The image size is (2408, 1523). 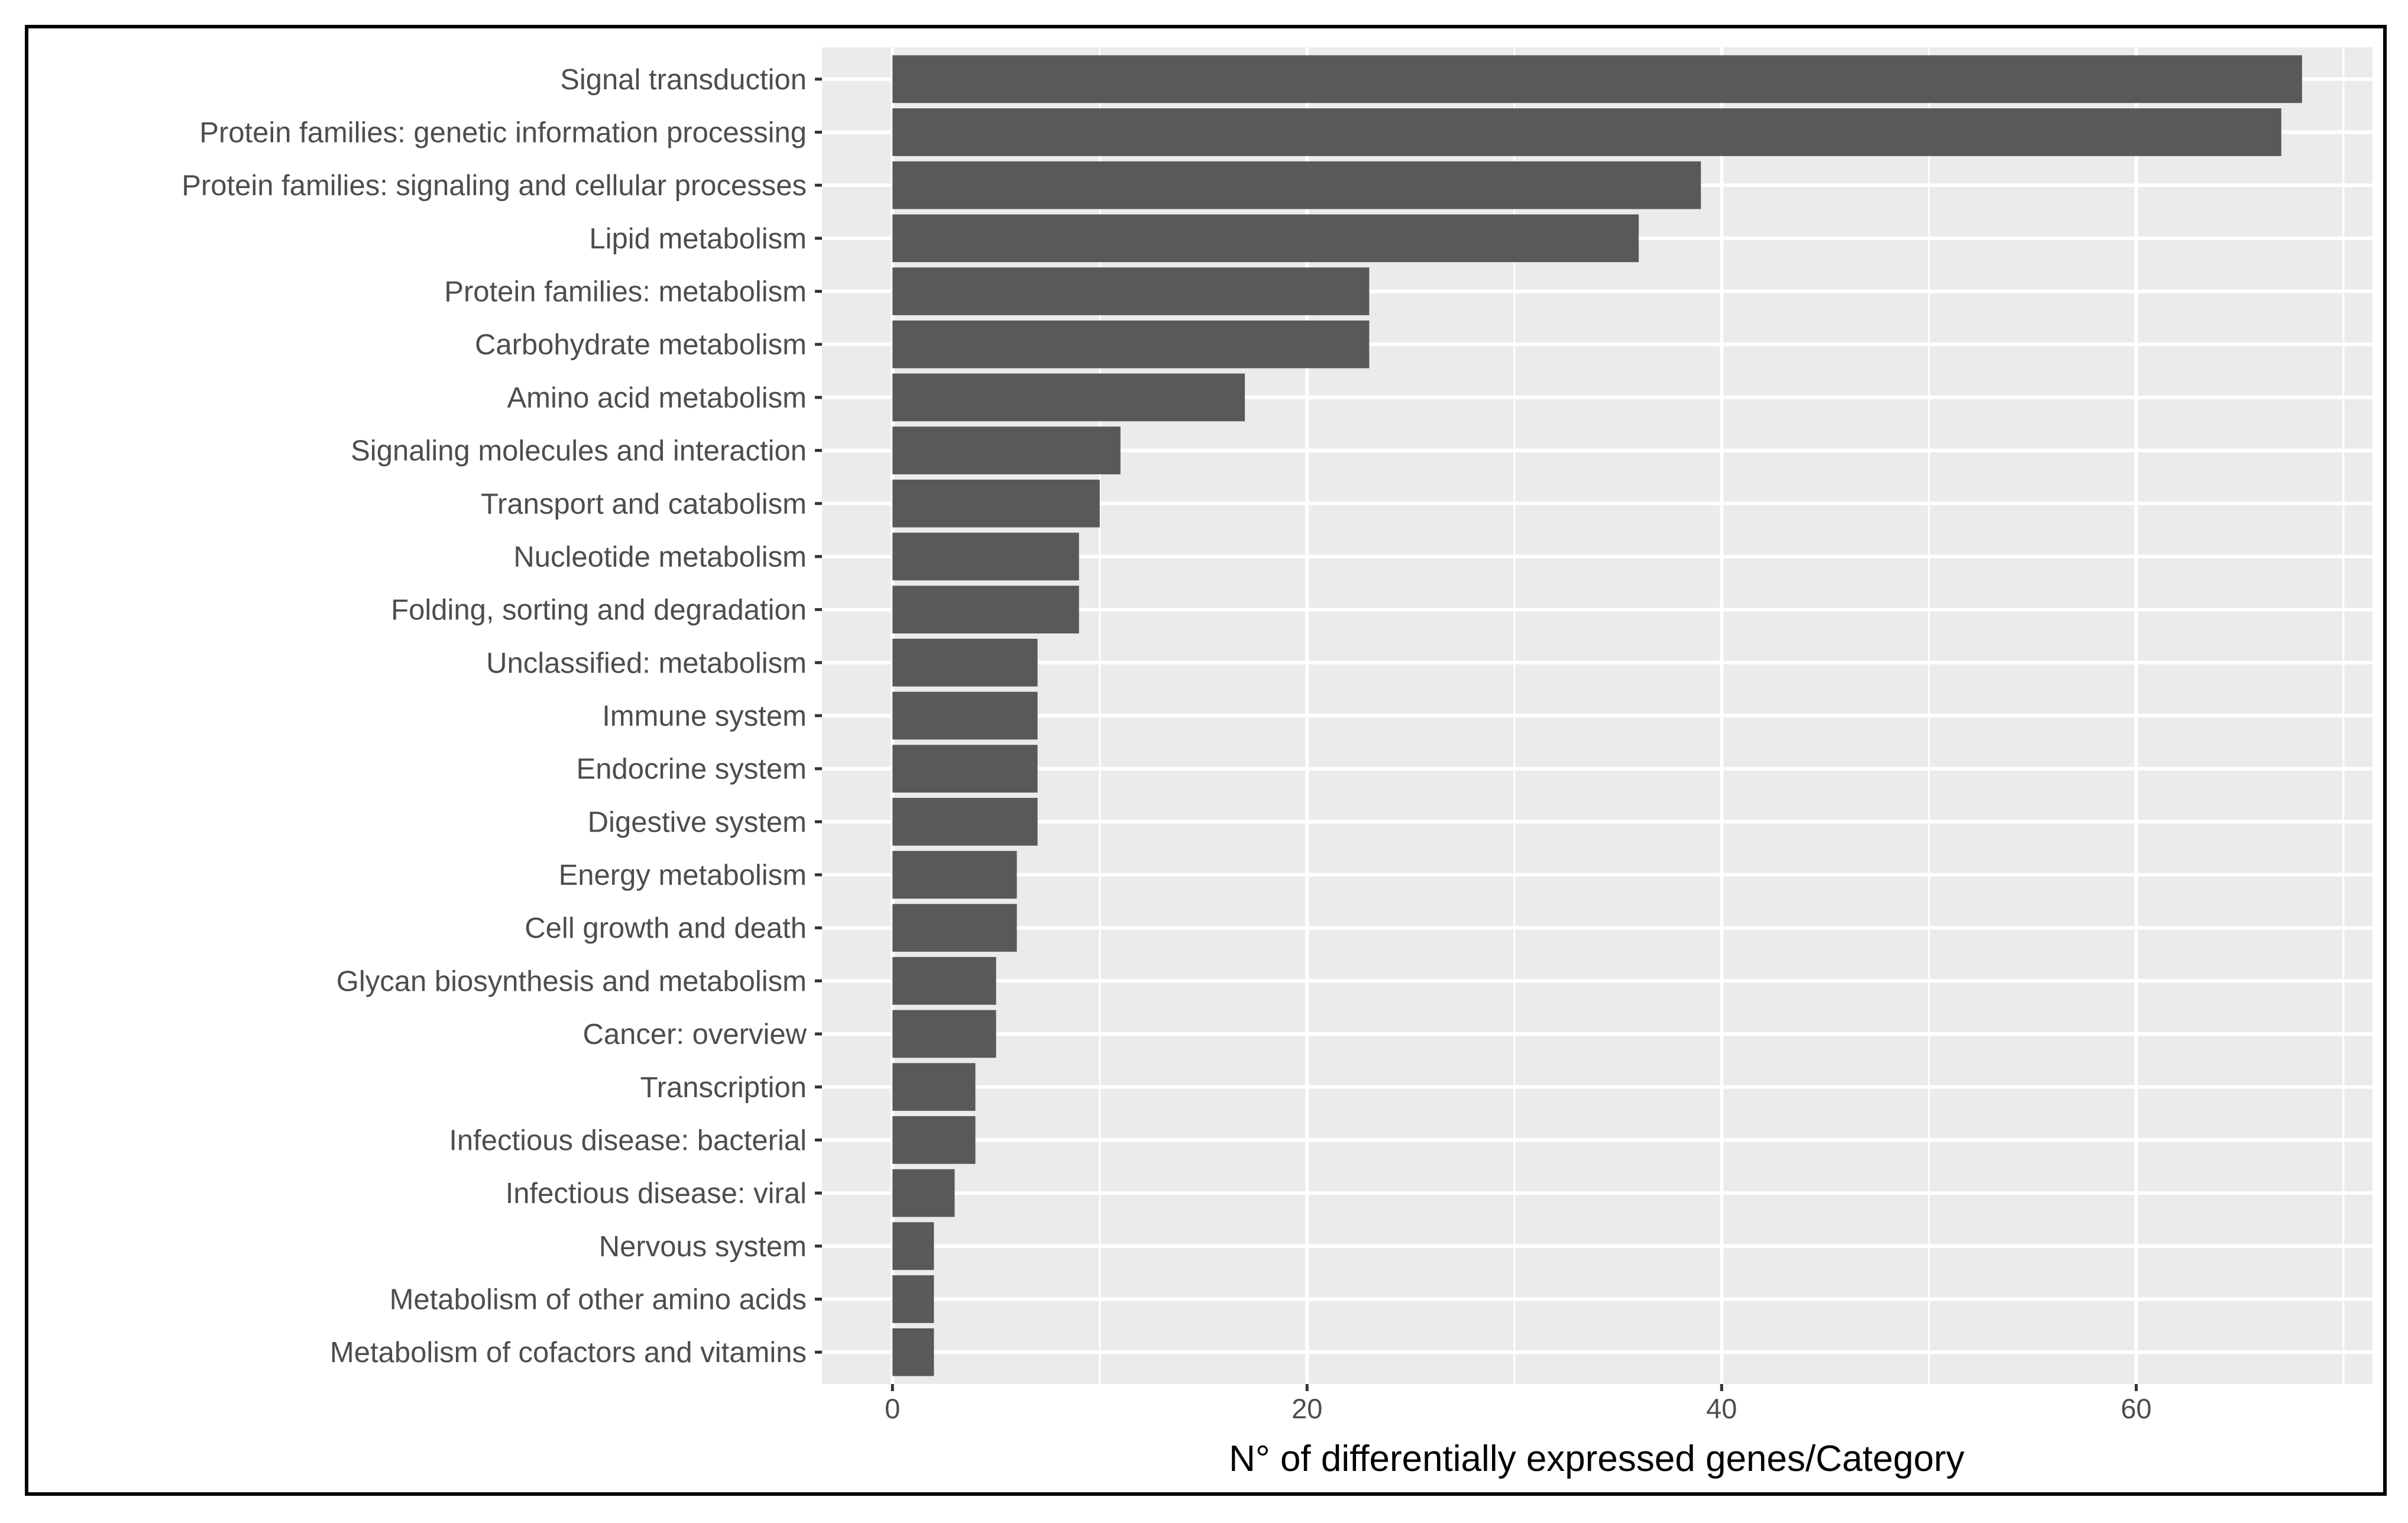 I want to click on category-label: Cell growth and death, so click(x=666, y=929).